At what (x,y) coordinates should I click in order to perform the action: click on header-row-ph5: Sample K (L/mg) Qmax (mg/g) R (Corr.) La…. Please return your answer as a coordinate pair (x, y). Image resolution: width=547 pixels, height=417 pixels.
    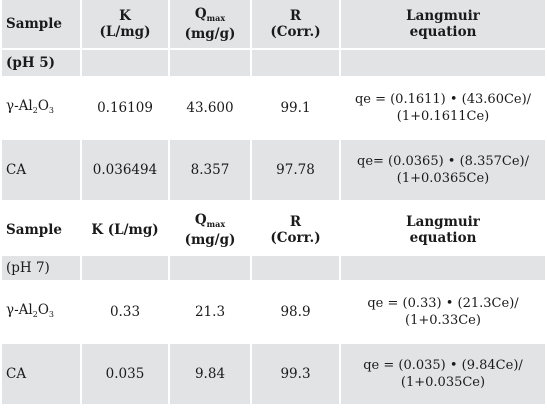
    Looking at the image, I should click on (273, 24).